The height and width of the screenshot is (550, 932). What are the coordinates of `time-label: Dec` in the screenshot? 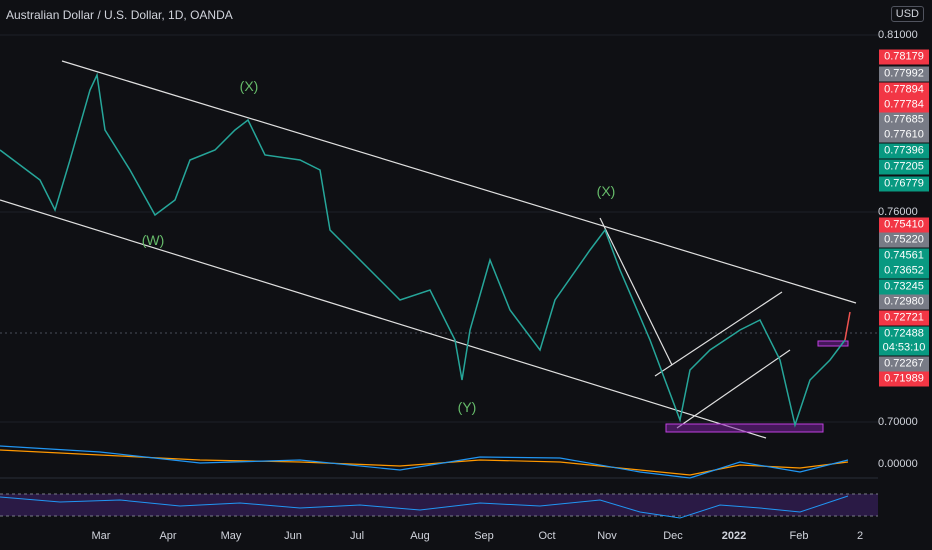 It's located at (673, 536).